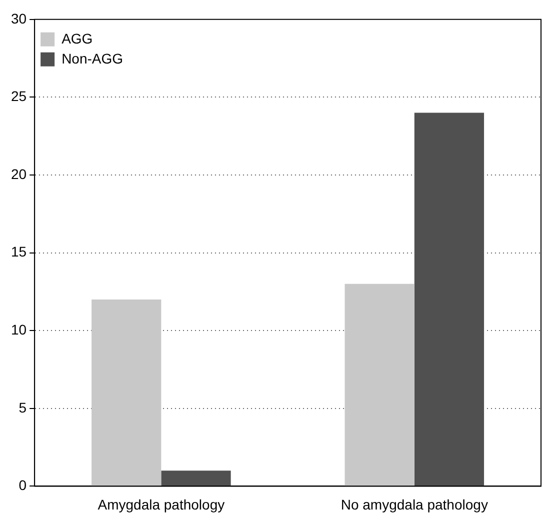 This screenshot has width=553, height=525. What do you see at coordinates (18, 18) in the screenshot?
I see `y-tick-label: 30` at bounding box center [18, 18].